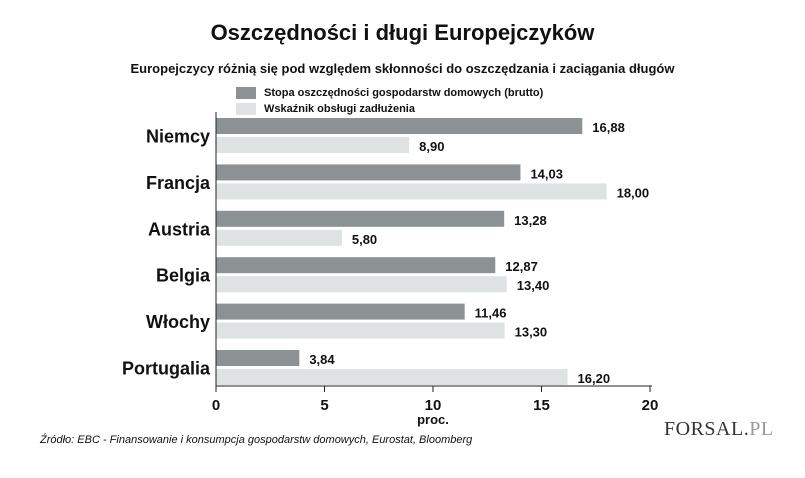 This screenshot has width=805, height=478. I want to click on data-label-series-1: 16,88, so click(608, 127).